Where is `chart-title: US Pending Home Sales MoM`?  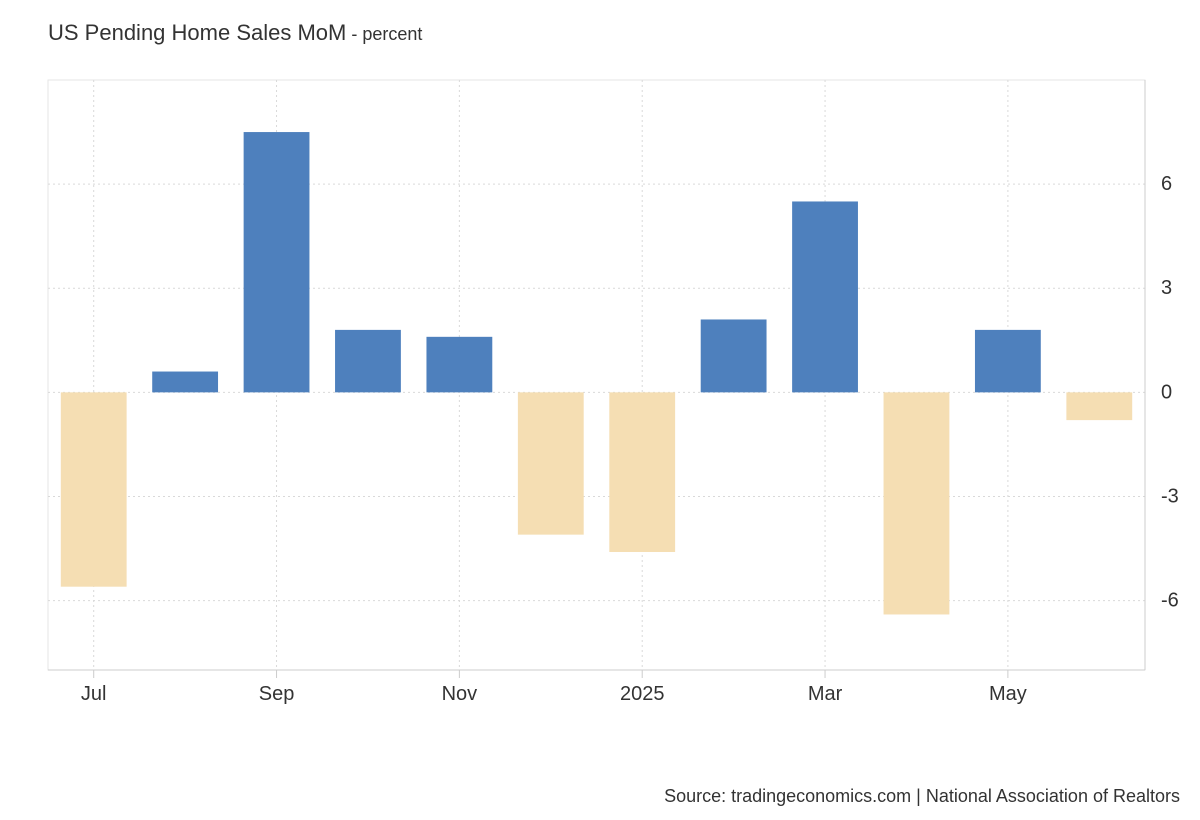 chart-title: US Pending Home Sales MoM is located at coordinates (197, 32).